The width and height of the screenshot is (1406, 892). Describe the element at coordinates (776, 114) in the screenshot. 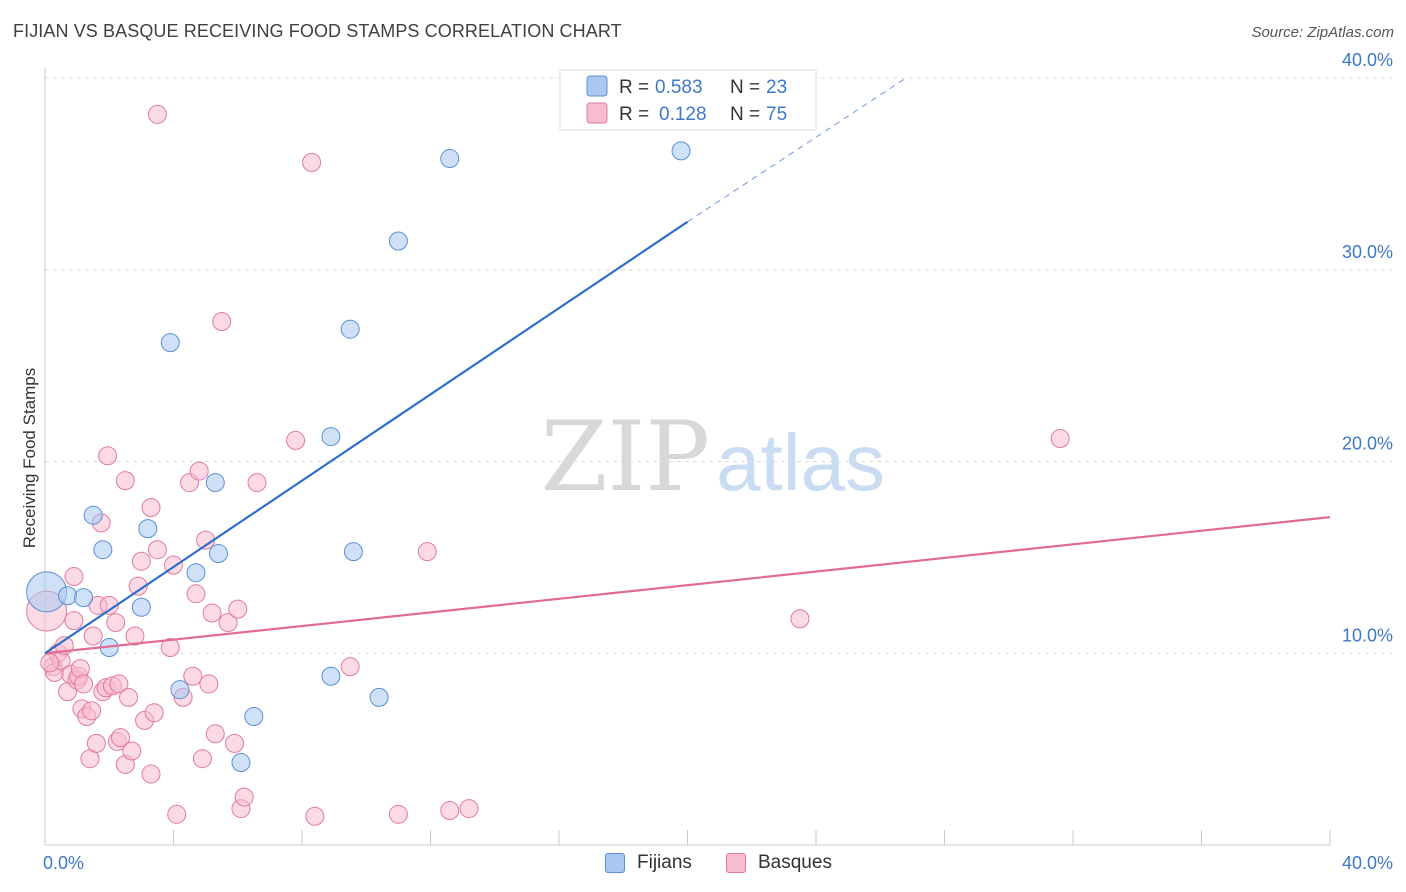

I see `basques-n-value: 75` at that location.